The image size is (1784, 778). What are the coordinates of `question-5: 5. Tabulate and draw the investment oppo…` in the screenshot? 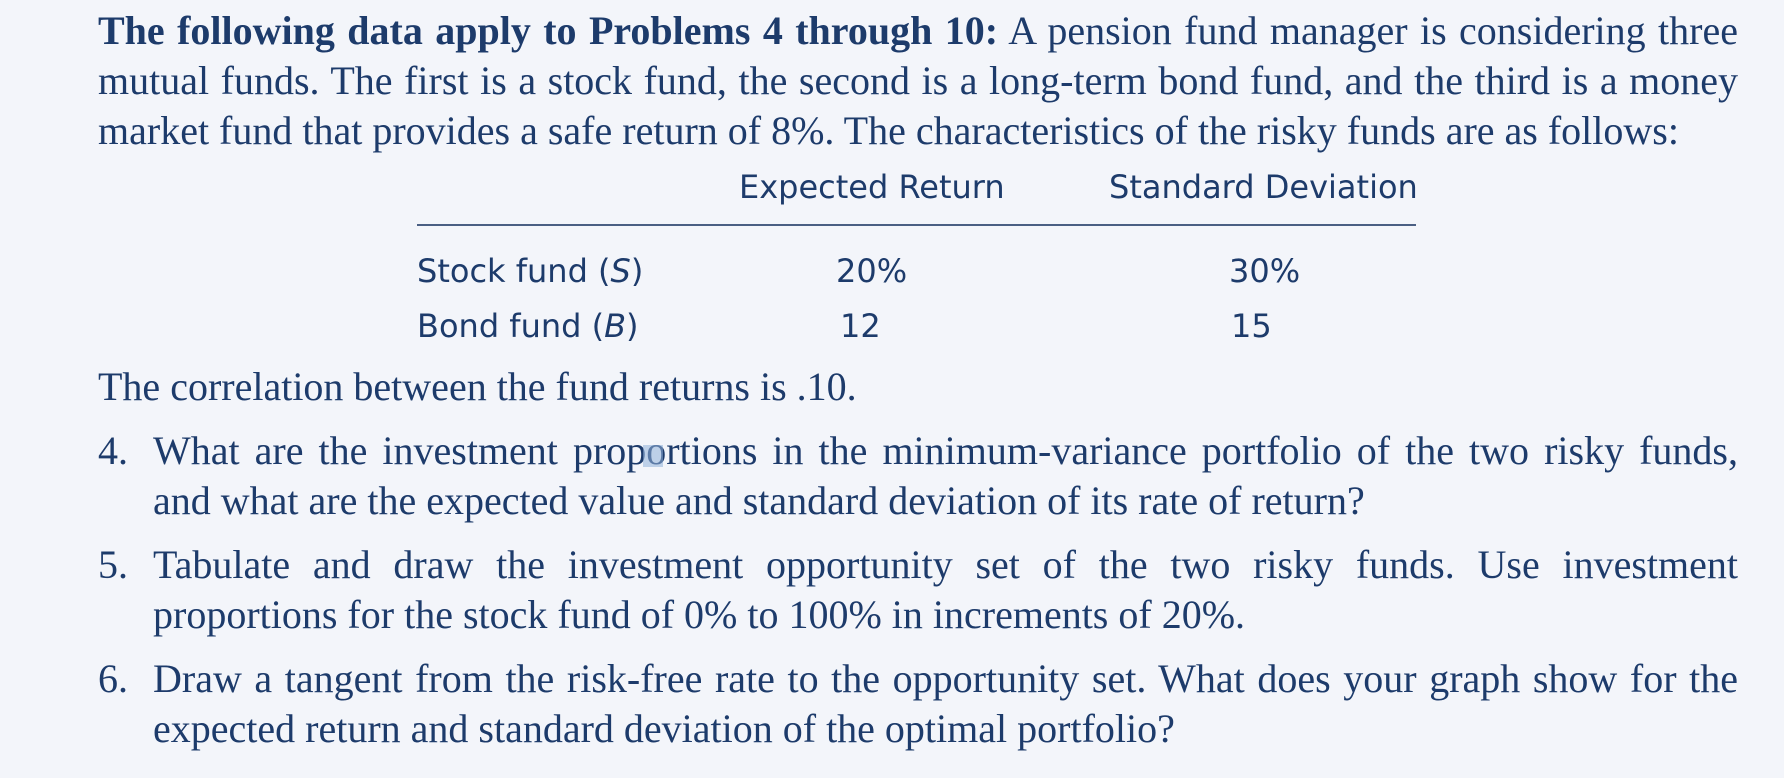 It's located at (918, 590).